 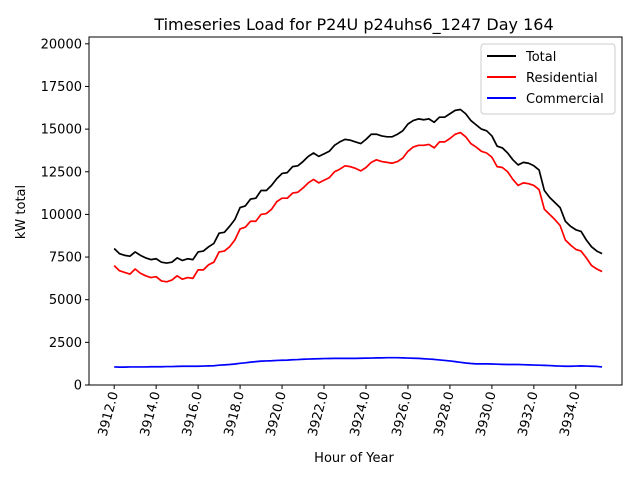 What do you see at coordinates (358, 362) in the screenshot?
I see `series-line-commercial` at bounding box center [358, 362].